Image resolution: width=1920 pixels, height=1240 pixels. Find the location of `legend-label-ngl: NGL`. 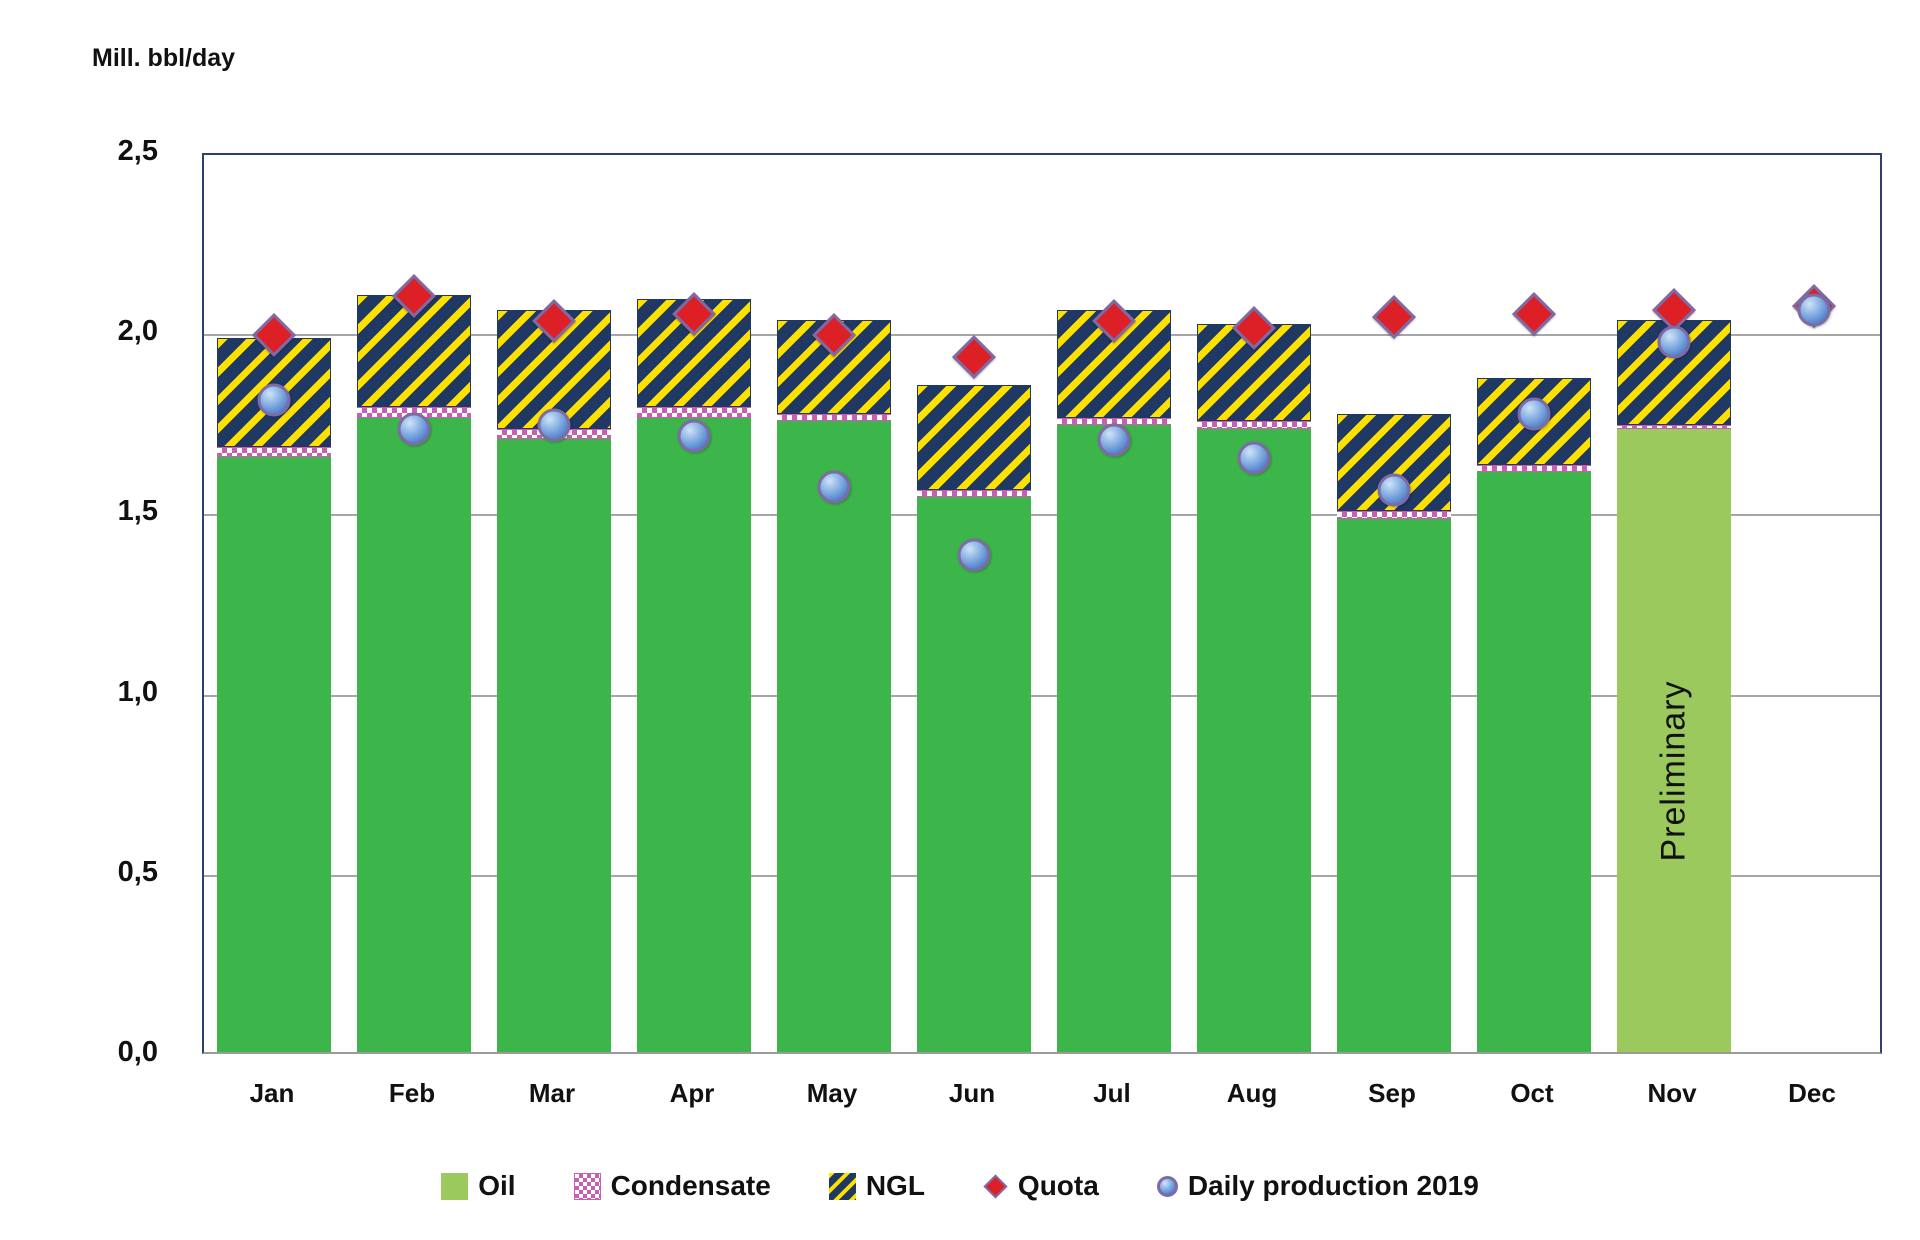

legend-label-ngl: NGL is located at coordinates (895, 1185).